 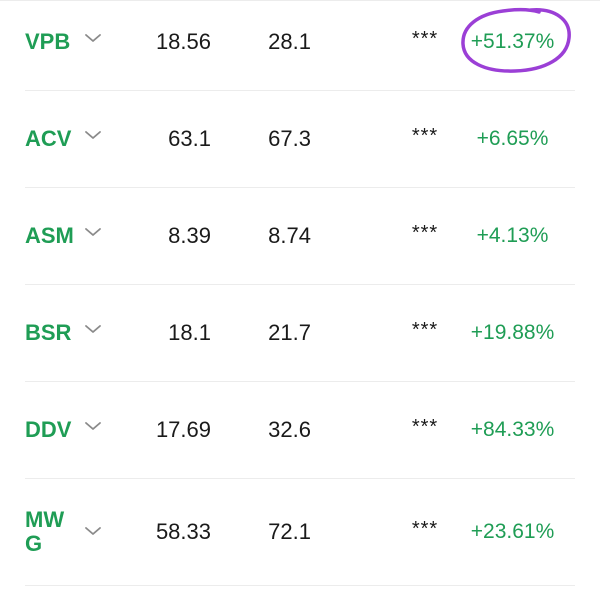 What do you see at coordinates (512, 41) in the screenshot?
I see `change-percent: +51.37%` at bounding box center [512, 41].